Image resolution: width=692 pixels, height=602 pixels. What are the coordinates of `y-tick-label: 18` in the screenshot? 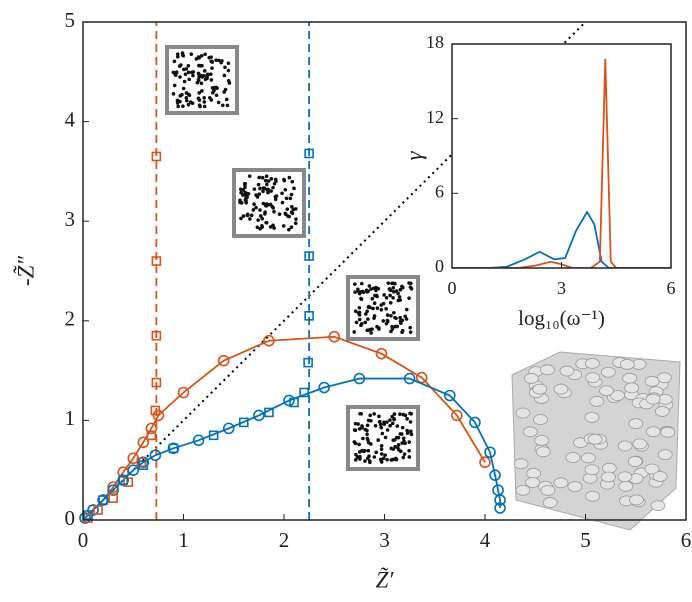 It's located at (435, 42).